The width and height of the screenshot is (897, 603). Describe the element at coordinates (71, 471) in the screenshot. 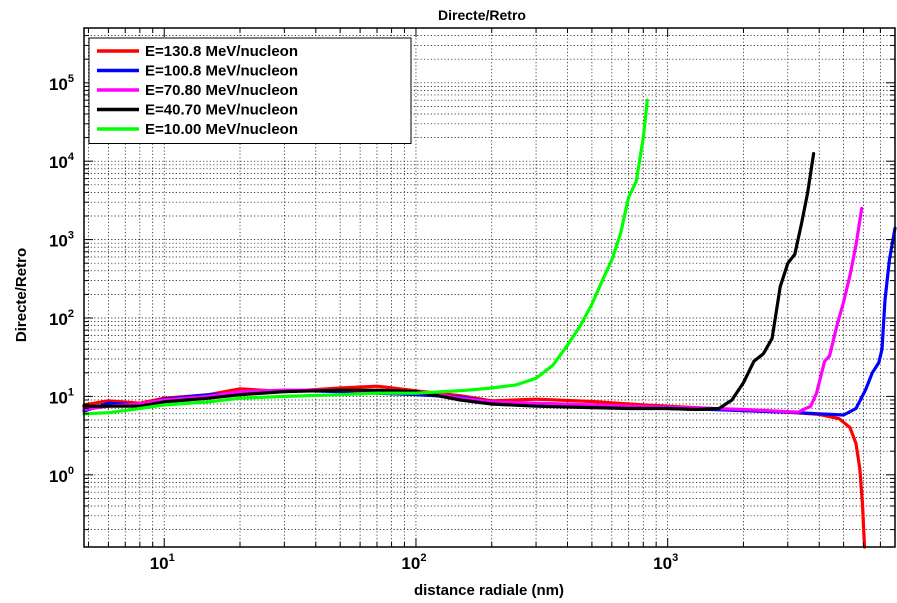

I see `y-tick-exponent: 0` at that location.